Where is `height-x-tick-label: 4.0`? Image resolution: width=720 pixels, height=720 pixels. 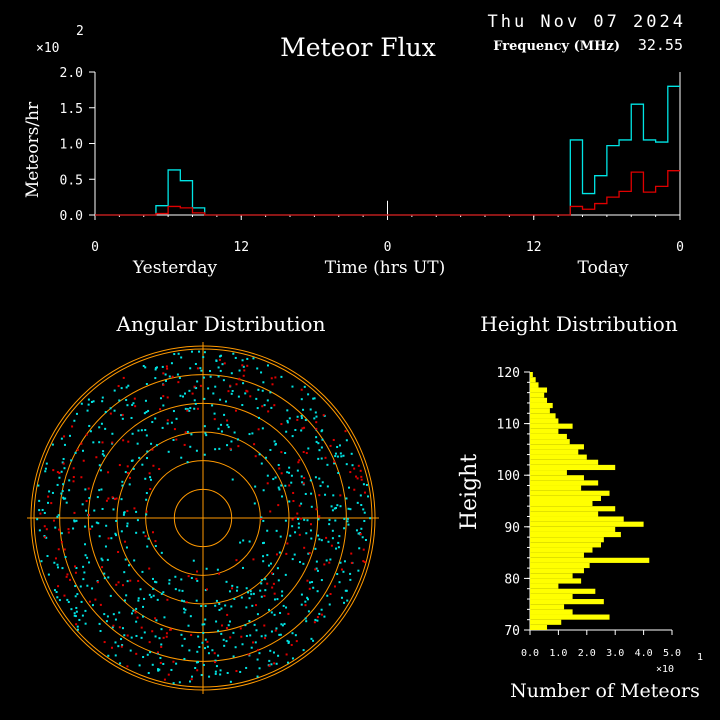 height-x-tick-label: 4.0 is located at coordinates (644, 653).